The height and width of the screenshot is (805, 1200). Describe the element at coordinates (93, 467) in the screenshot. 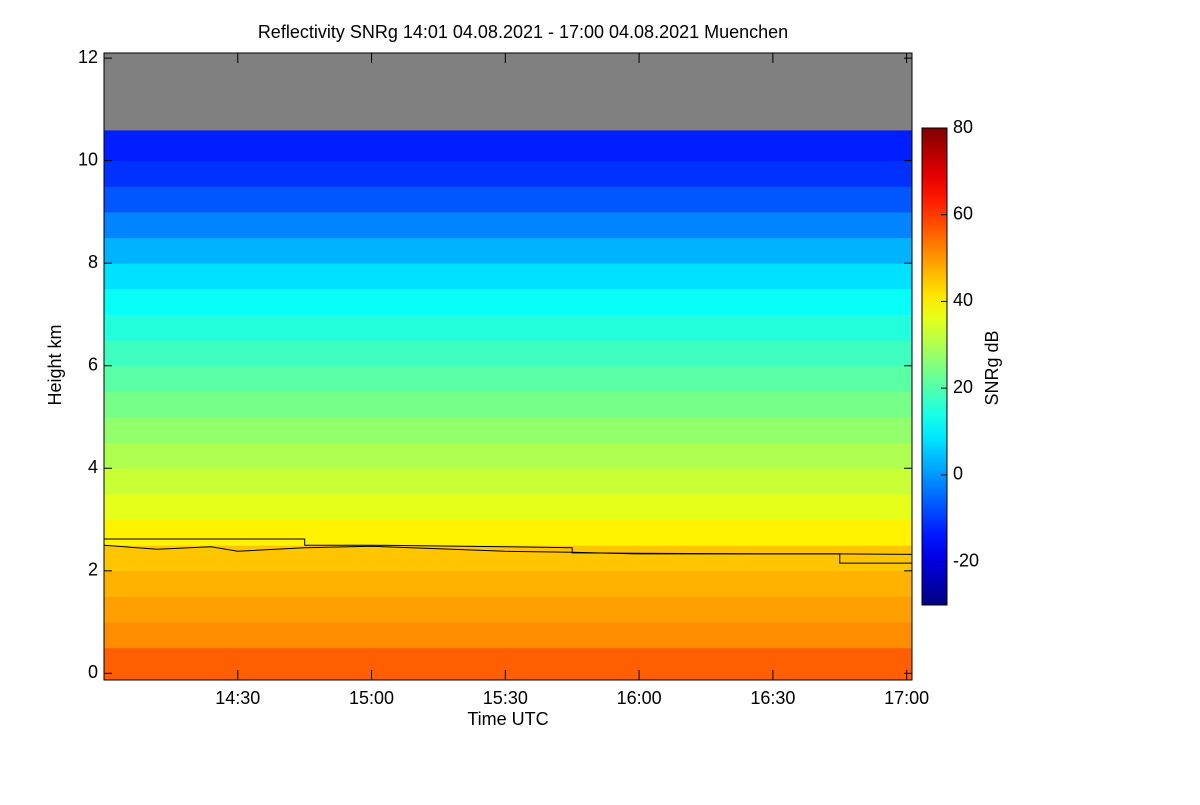

I see `y-tick-label: 4` at that location.